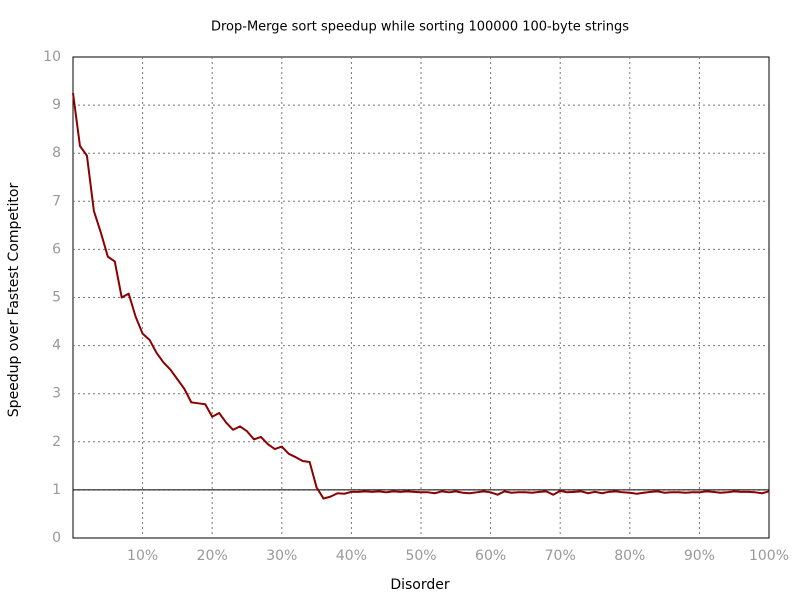 This screenshot has width=800, height=600. I want to click on x-tick-label: 50%, so click(420, 556).